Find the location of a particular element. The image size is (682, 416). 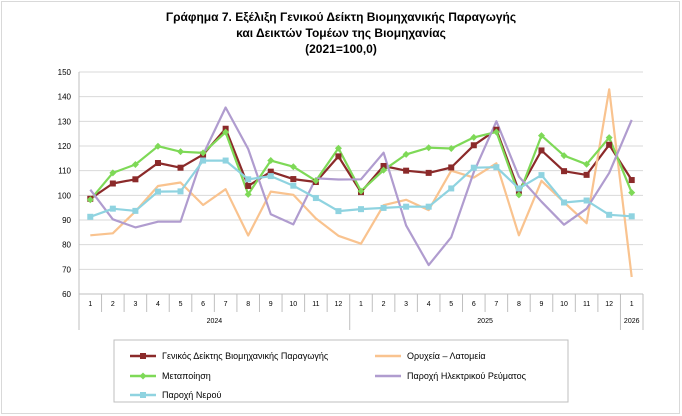

legend-label-1: Ορυχεία – Λατομεία is located at coordinates (446, 356).